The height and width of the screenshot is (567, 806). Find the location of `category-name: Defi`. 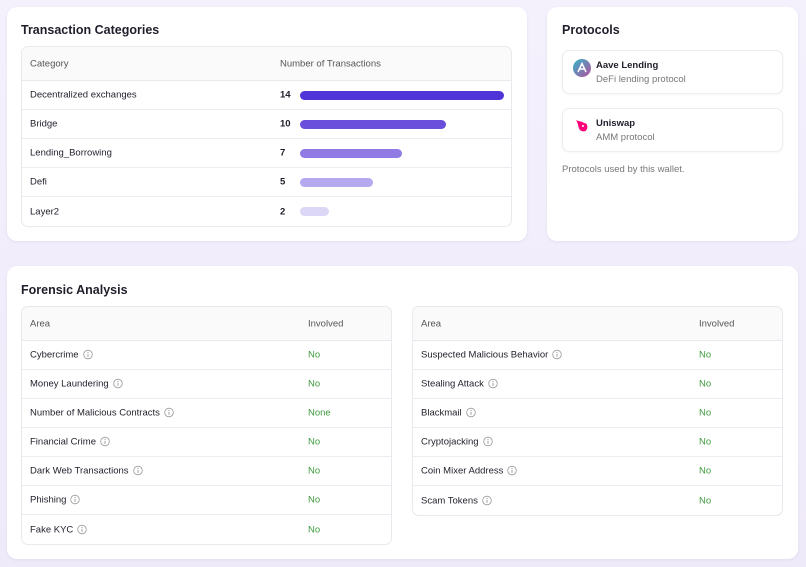

category-name: Defi is located at coordinates (38, 182).